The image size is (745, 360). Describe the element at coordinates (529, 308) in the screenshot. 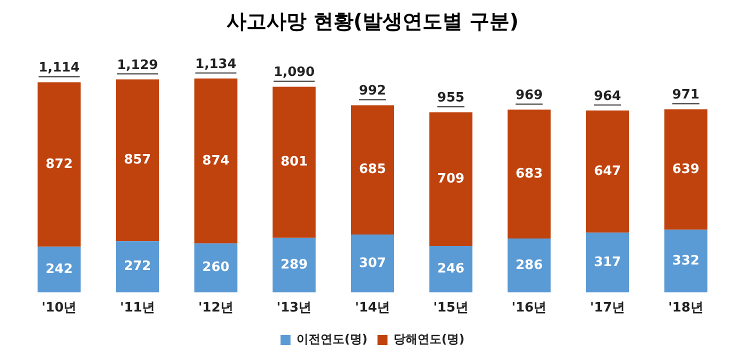

I see `x-tick-label: '16년` at that location.